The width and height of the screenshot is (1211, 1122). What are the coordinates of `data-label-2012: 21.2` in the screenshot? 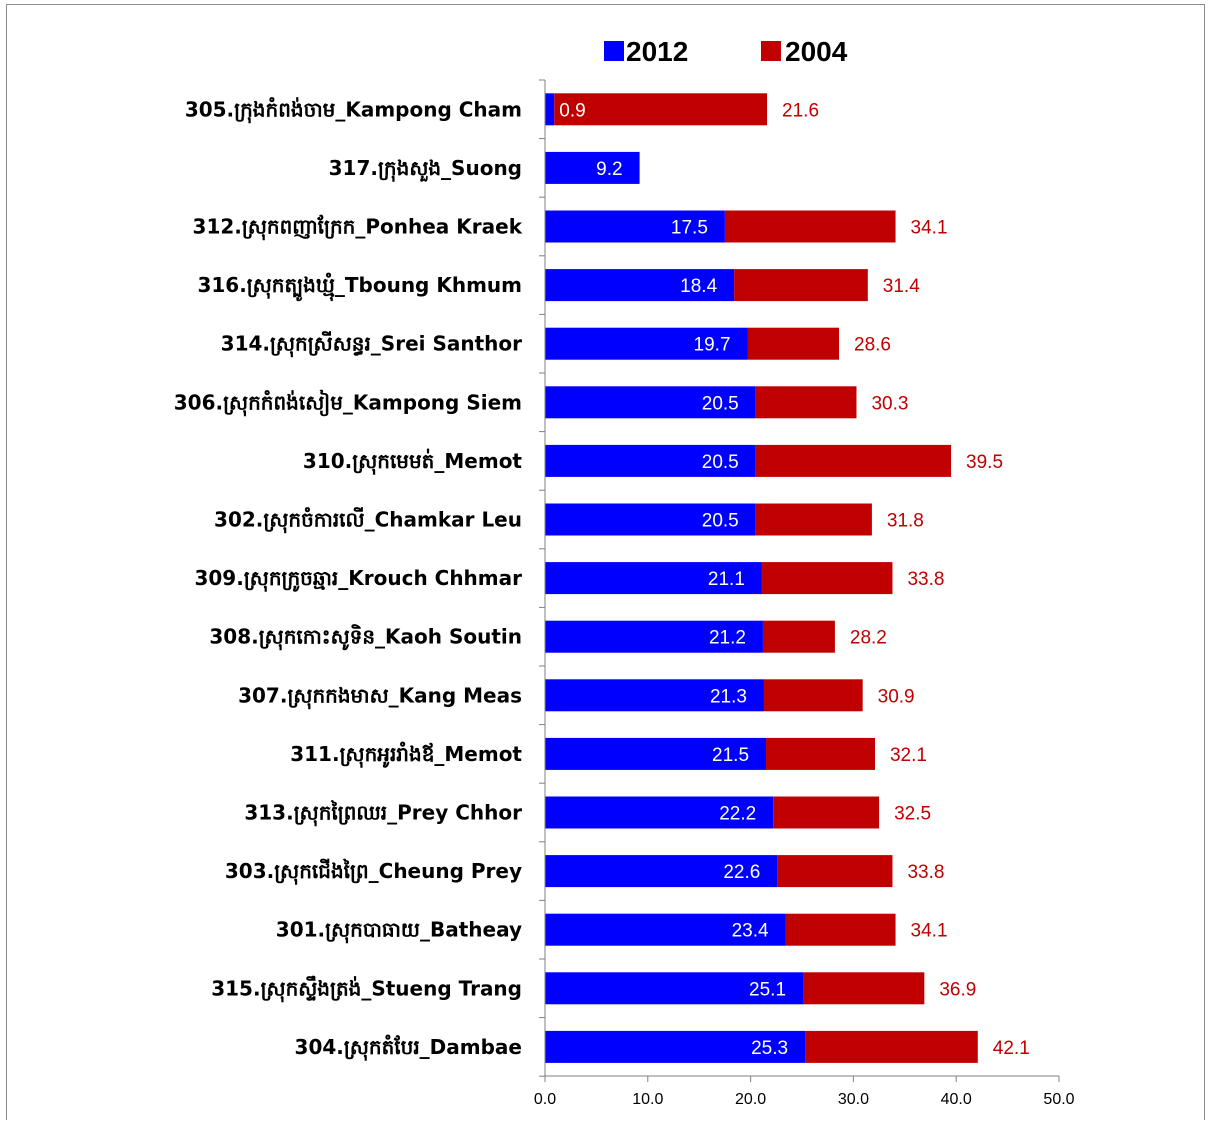 It's located at (727, 638).